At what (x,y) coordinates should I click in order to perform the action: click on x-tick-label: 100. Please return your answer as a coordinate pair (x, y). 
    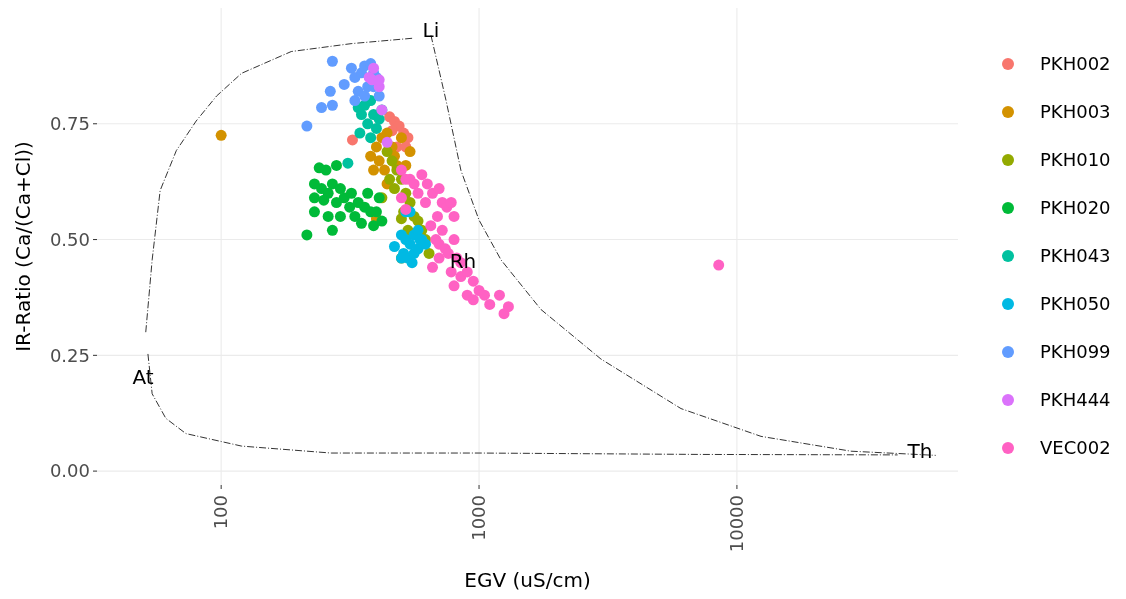
    Looking at the image, I should click on (221, 512).